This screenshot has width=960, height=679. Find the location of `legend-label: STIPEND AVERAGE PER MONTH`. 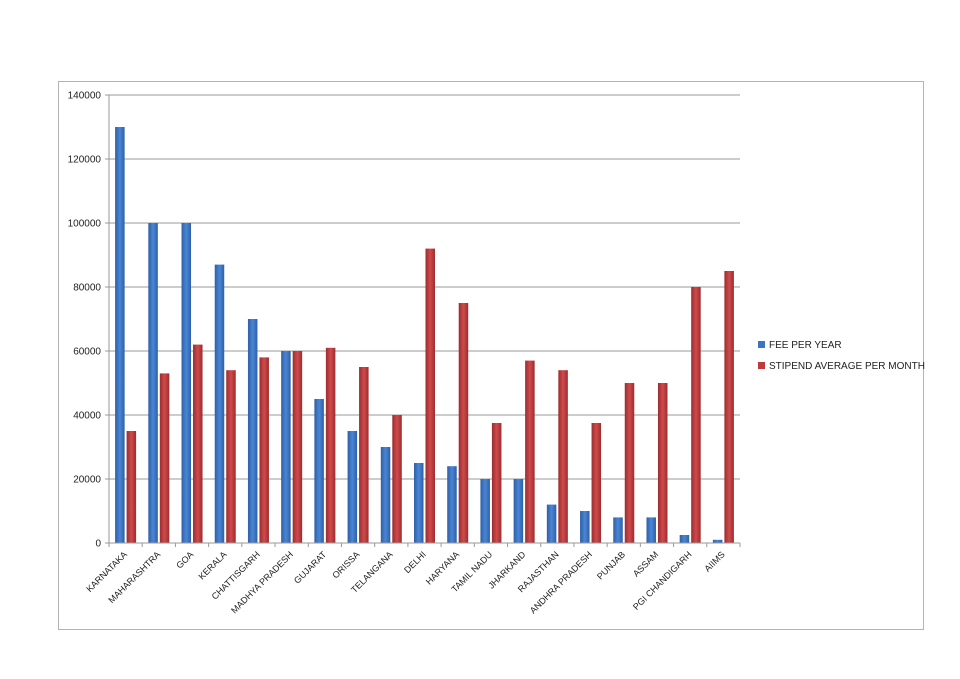

legend-label: STIPEND AVERAGE PER MONTH is located at coordinates (847, 366).